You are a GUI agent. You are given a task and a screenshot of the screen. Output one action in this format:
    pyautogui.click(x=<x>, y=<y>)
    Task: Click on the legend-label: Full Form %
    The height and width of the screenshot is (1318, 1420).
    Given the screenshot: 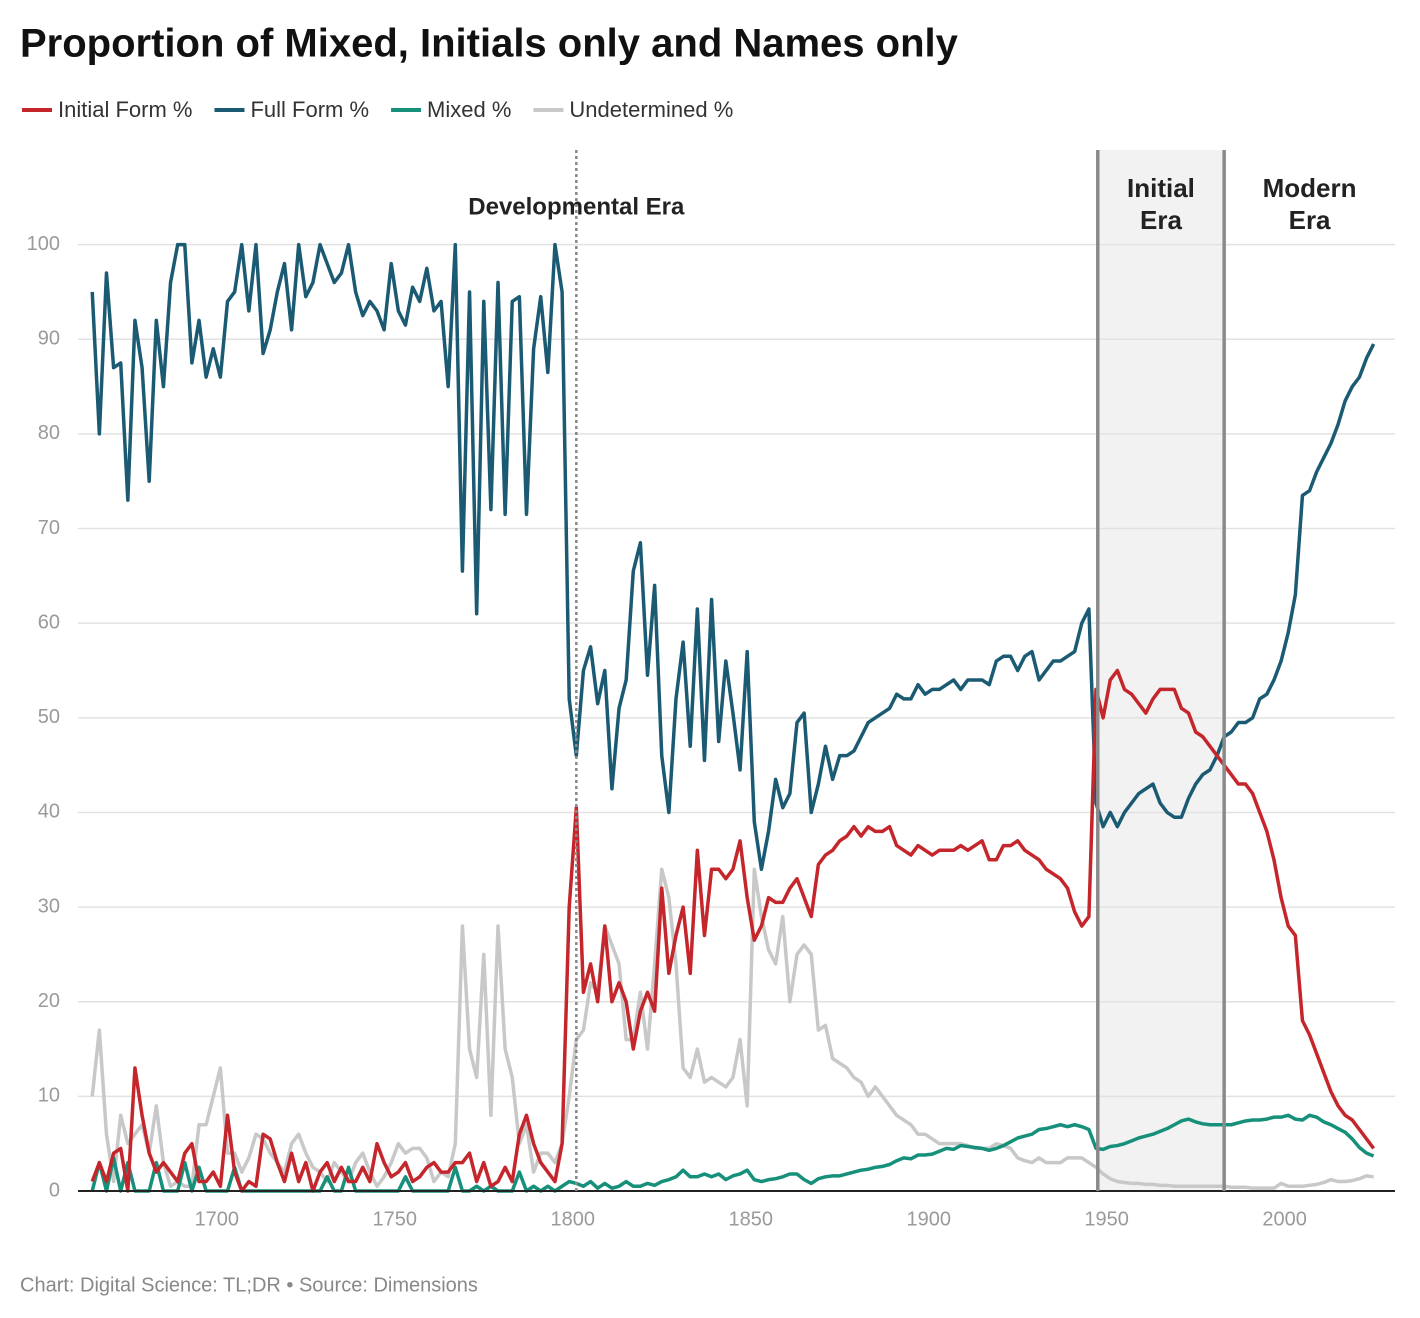 What is the action you would take?
    pyautogui.click(x=309, y=109)
    